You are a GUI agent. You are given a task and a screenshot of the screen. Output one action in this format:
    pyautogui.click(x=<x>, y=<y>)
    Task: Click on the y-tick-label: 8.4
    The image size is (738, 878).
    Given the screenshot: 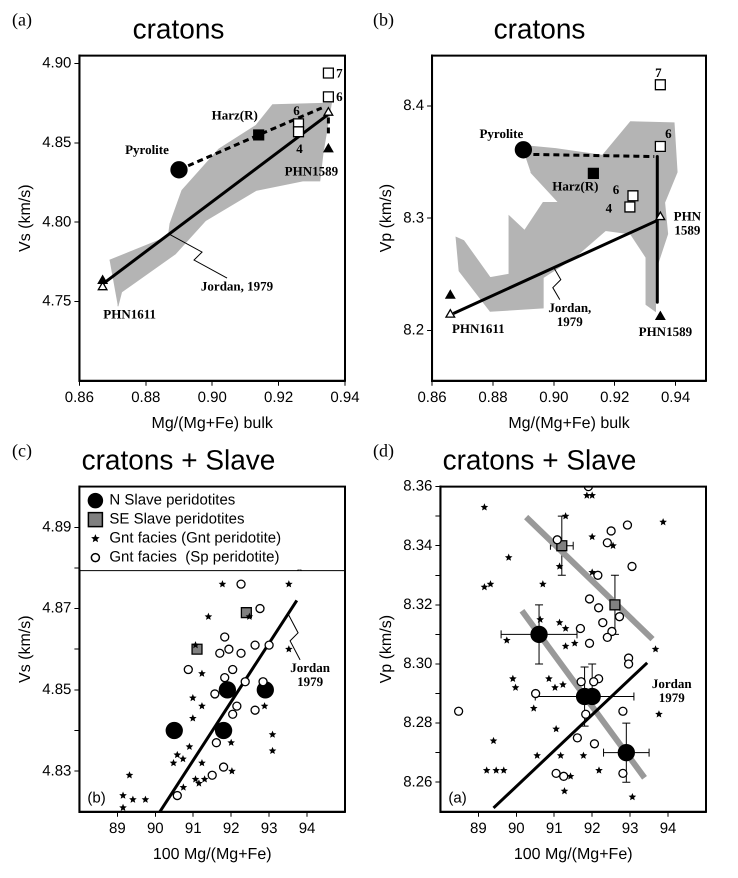 What is the action you would take?
    pyautogui.click(x=413, y=105)
    